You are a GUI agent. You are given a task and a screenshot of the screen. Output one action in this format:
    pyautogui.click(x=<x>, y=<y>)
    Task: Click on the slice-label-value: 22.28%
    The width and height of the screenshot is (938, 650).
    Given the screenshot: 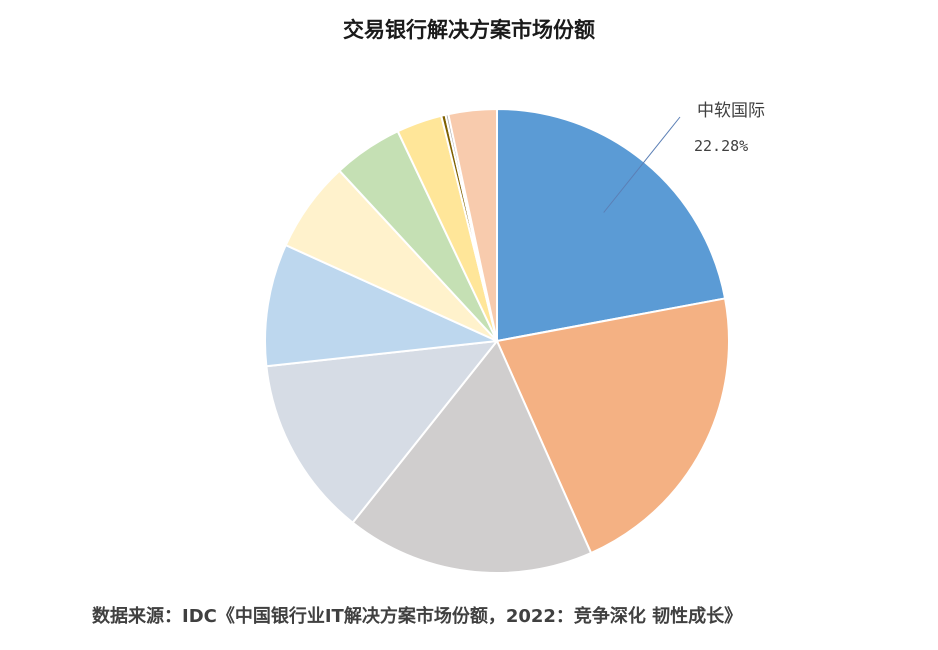 What is the action you would take?
    pyautogui.click(x=721, y=146)
    